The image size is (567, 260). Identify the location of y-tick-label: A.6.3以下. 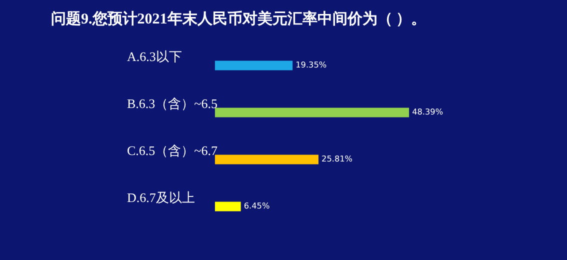
(154, 56).